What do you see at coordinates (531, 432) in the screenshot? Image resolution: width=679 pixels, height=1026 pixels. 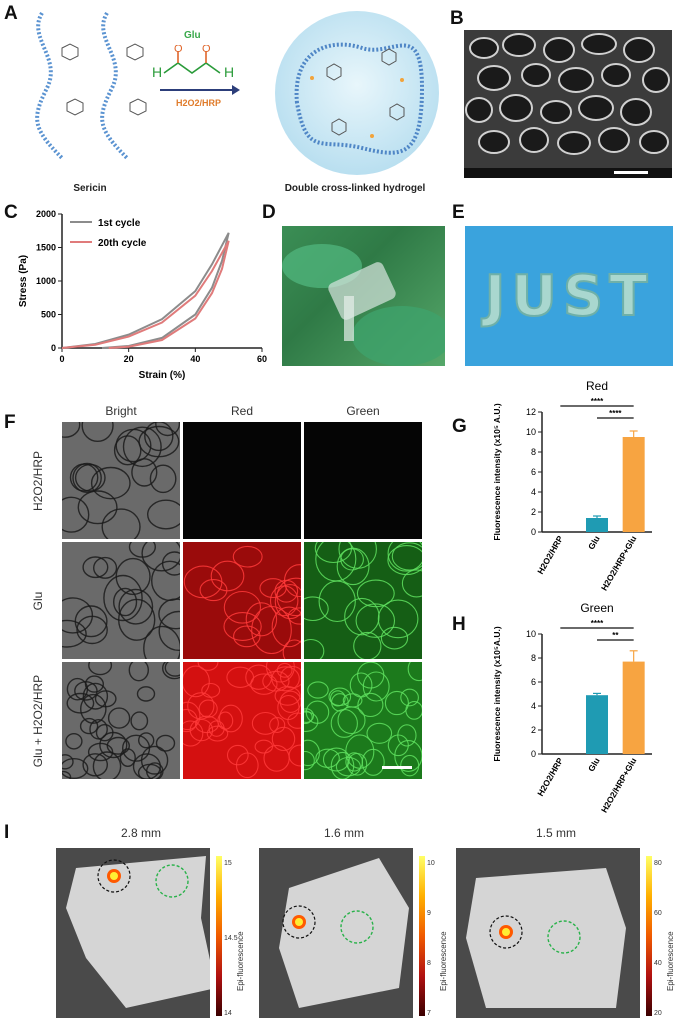 I see `y-tick-label: 10` at bounding box center [531, 432].